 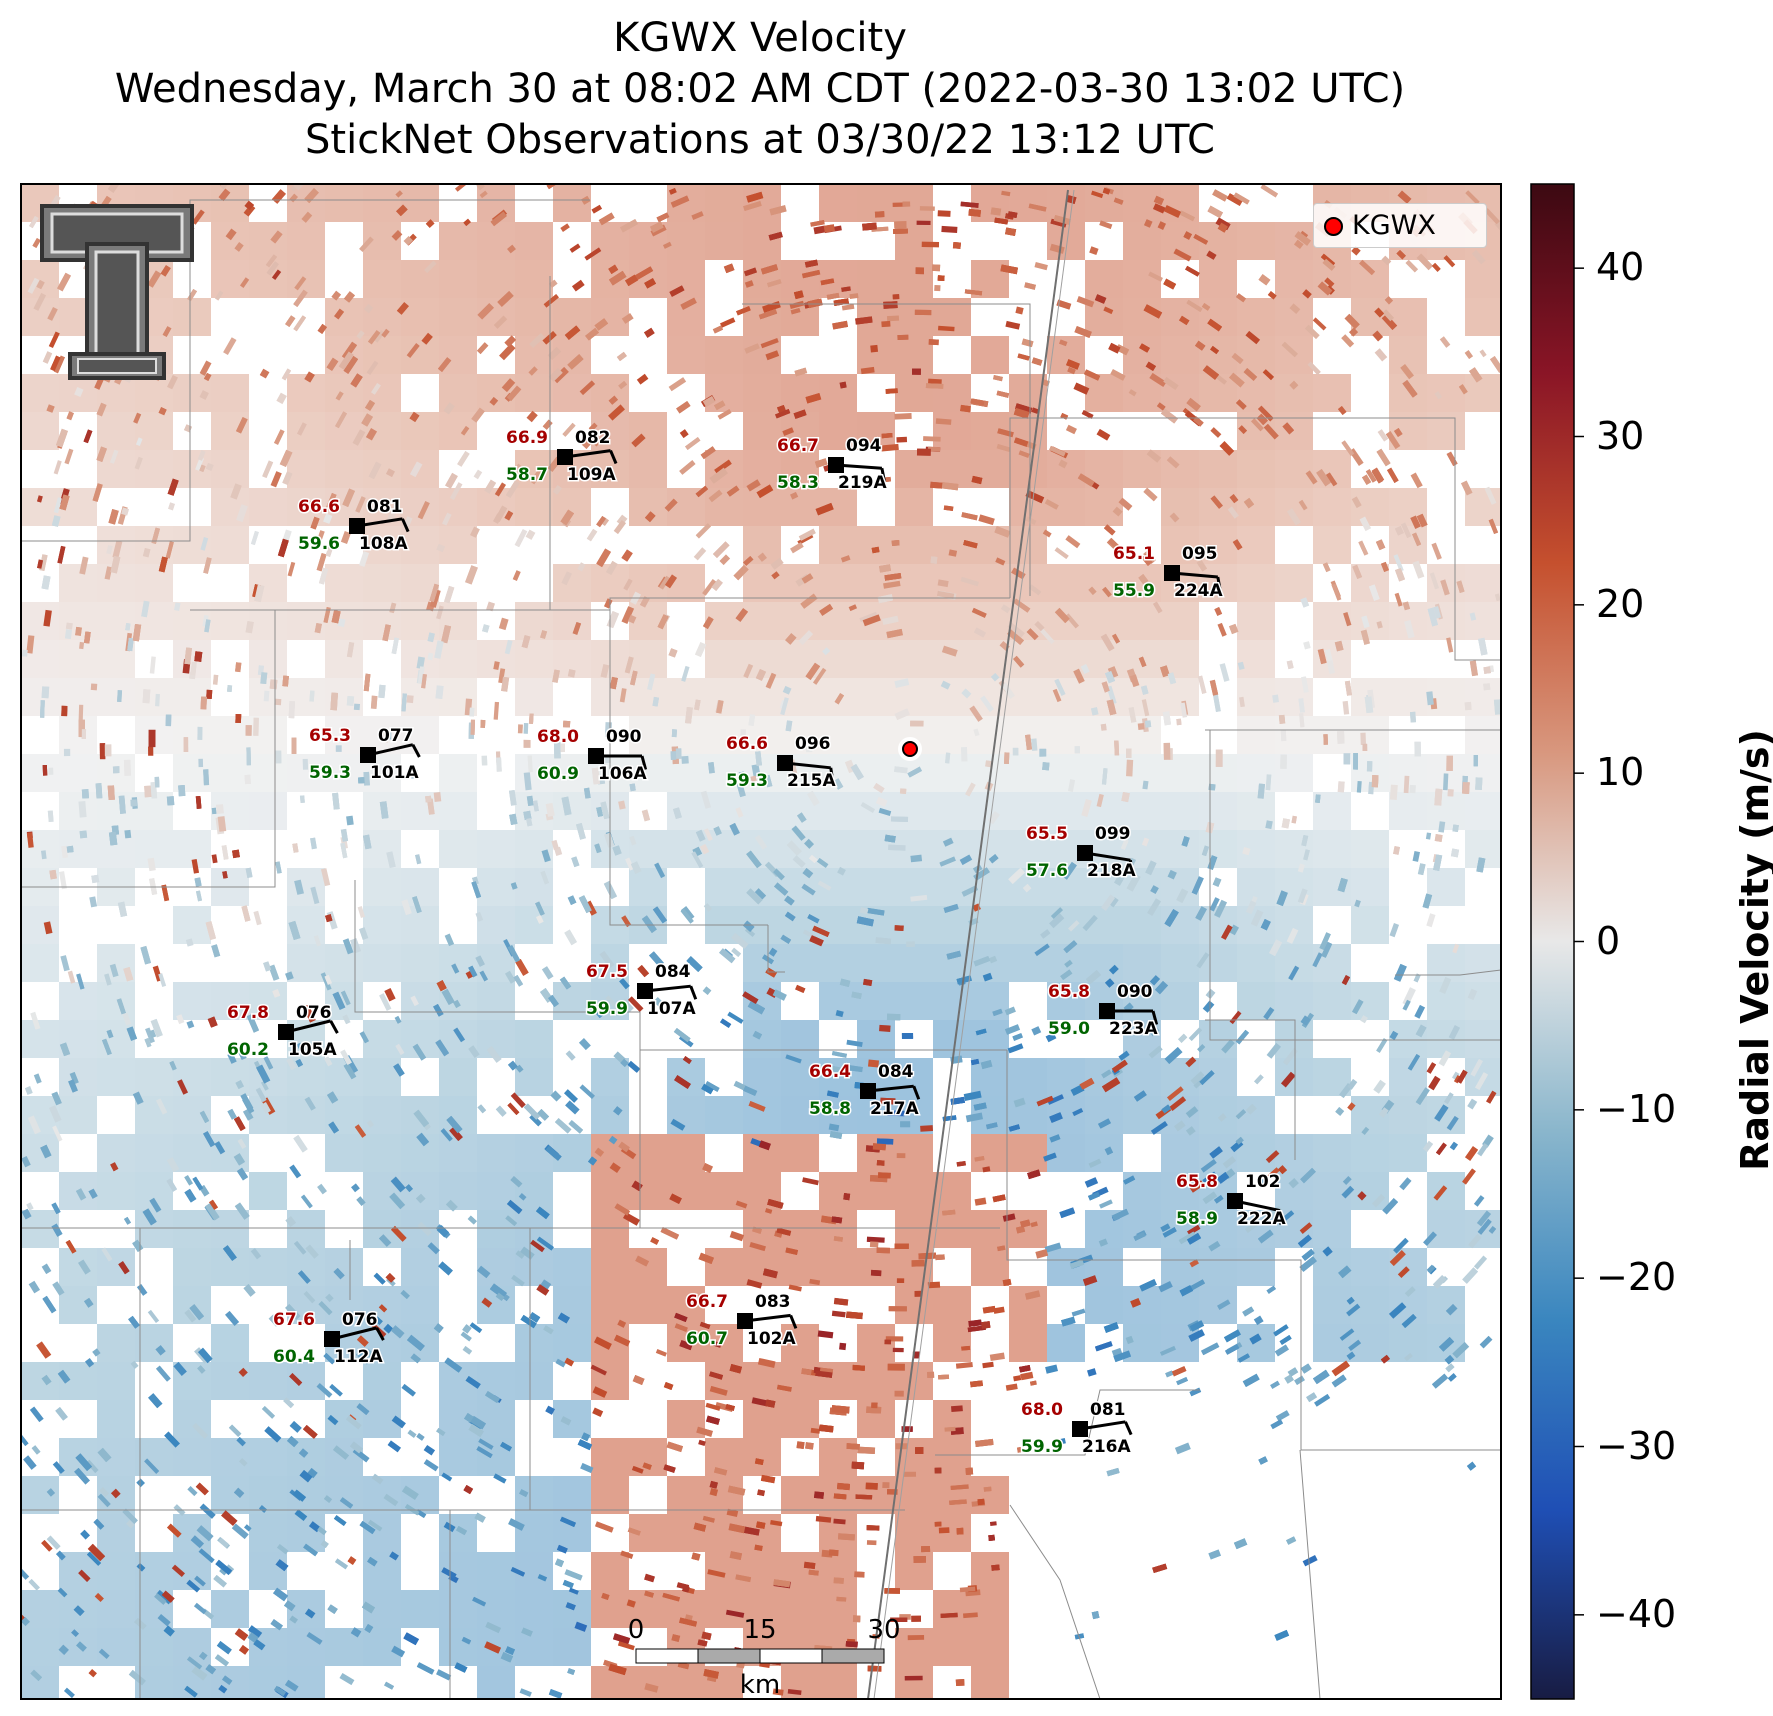 What do you see at coordinates (974, 944) in the screenshot?
I see `state-border-shadow` at bounding box center [974, 944].